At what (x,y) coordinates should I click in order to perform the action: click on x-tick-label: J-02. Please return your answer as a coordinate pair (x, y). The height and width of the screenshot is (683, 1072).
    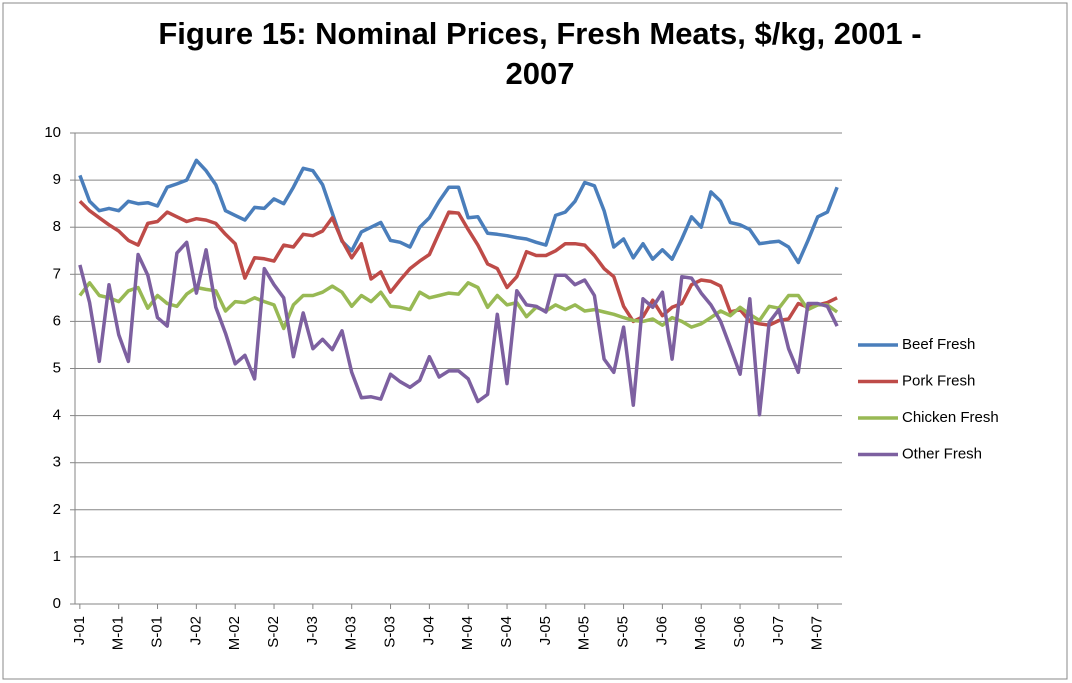
    Looking at the image, I should click on (195, 630).